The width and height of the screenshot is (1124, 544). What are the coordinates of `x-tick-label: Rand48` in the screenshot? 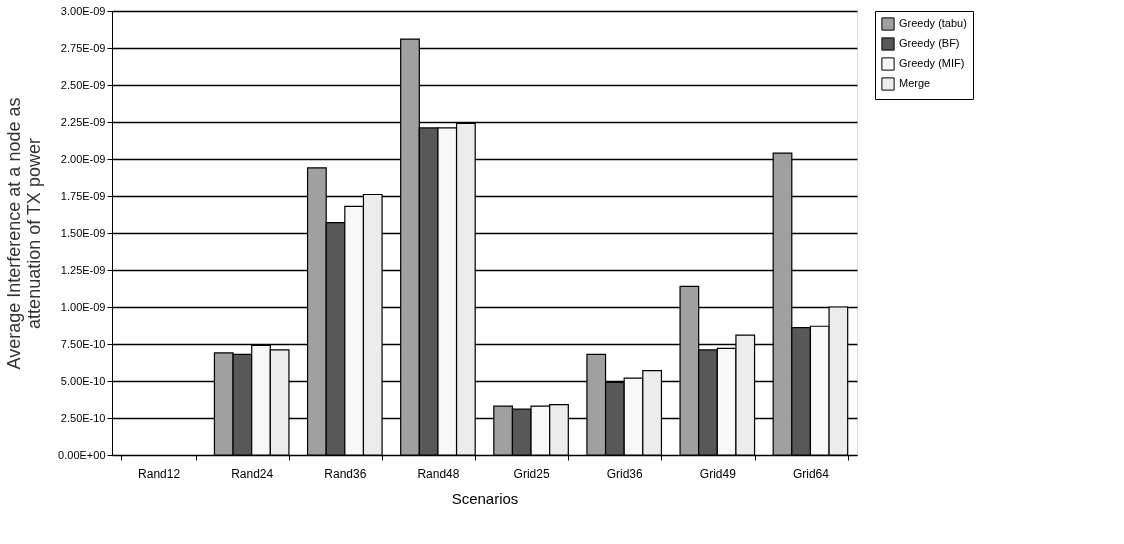 It's located at (438, 473).